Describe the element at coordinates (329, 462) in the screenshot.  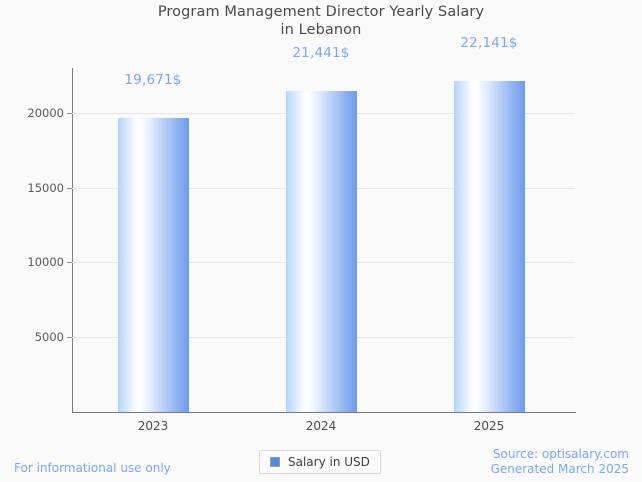
I see `legend-label-salary: Salary in USD` at that location.